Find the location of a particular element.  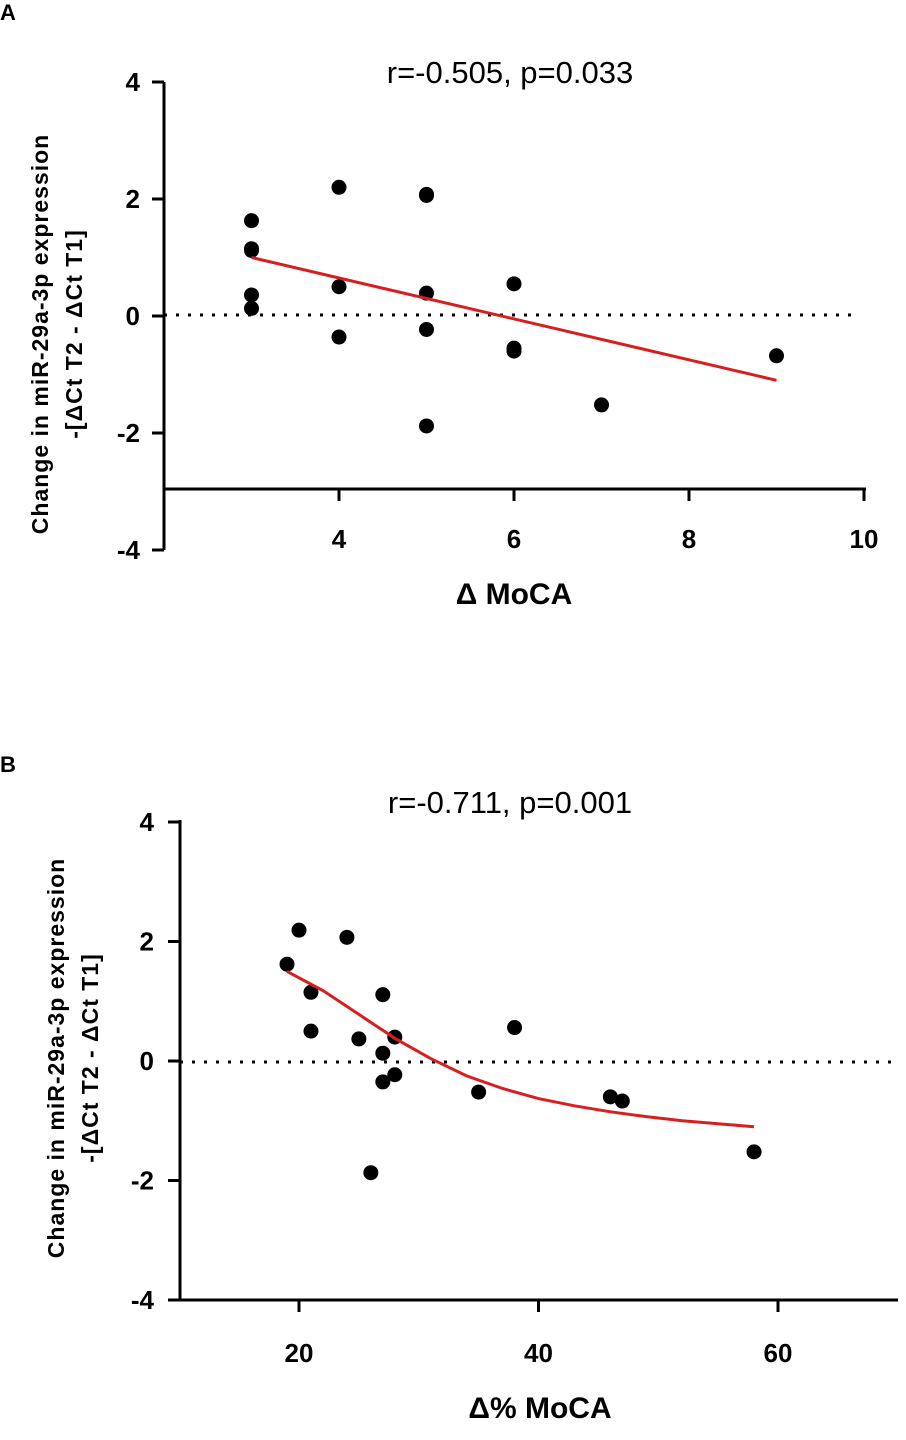

panel-a-regression-line is located at coordinates (514, 319).